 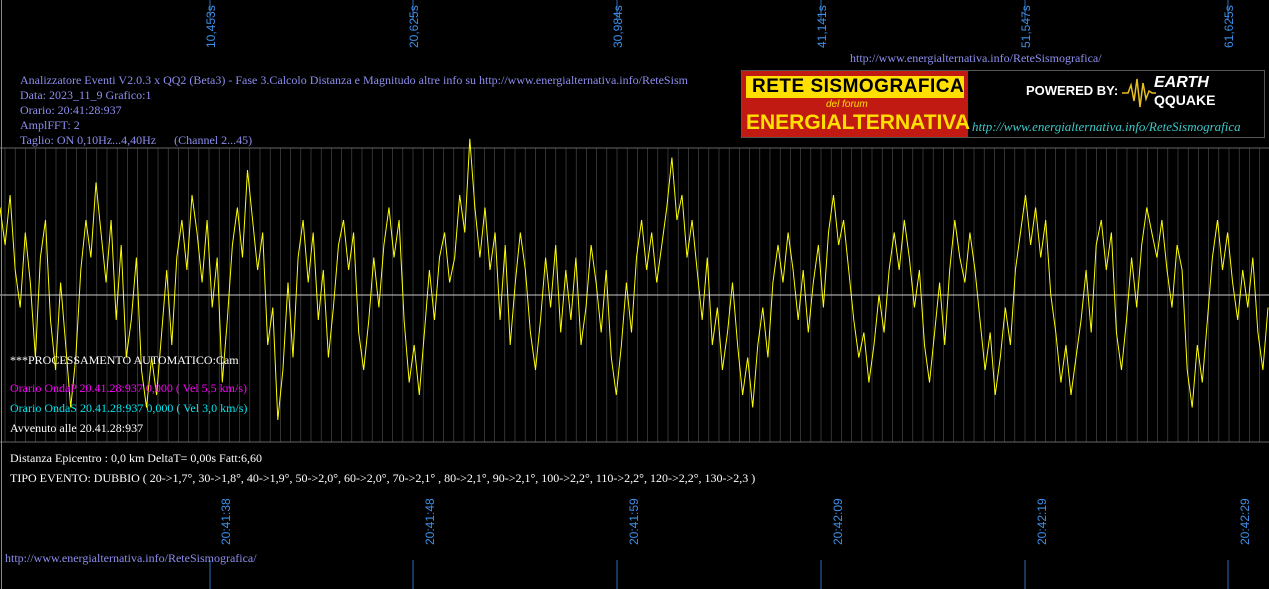 I want to click on processing-status: ***PROCESSAMENTO AUTOMATICO:Cam, so click(x=124, y=360).